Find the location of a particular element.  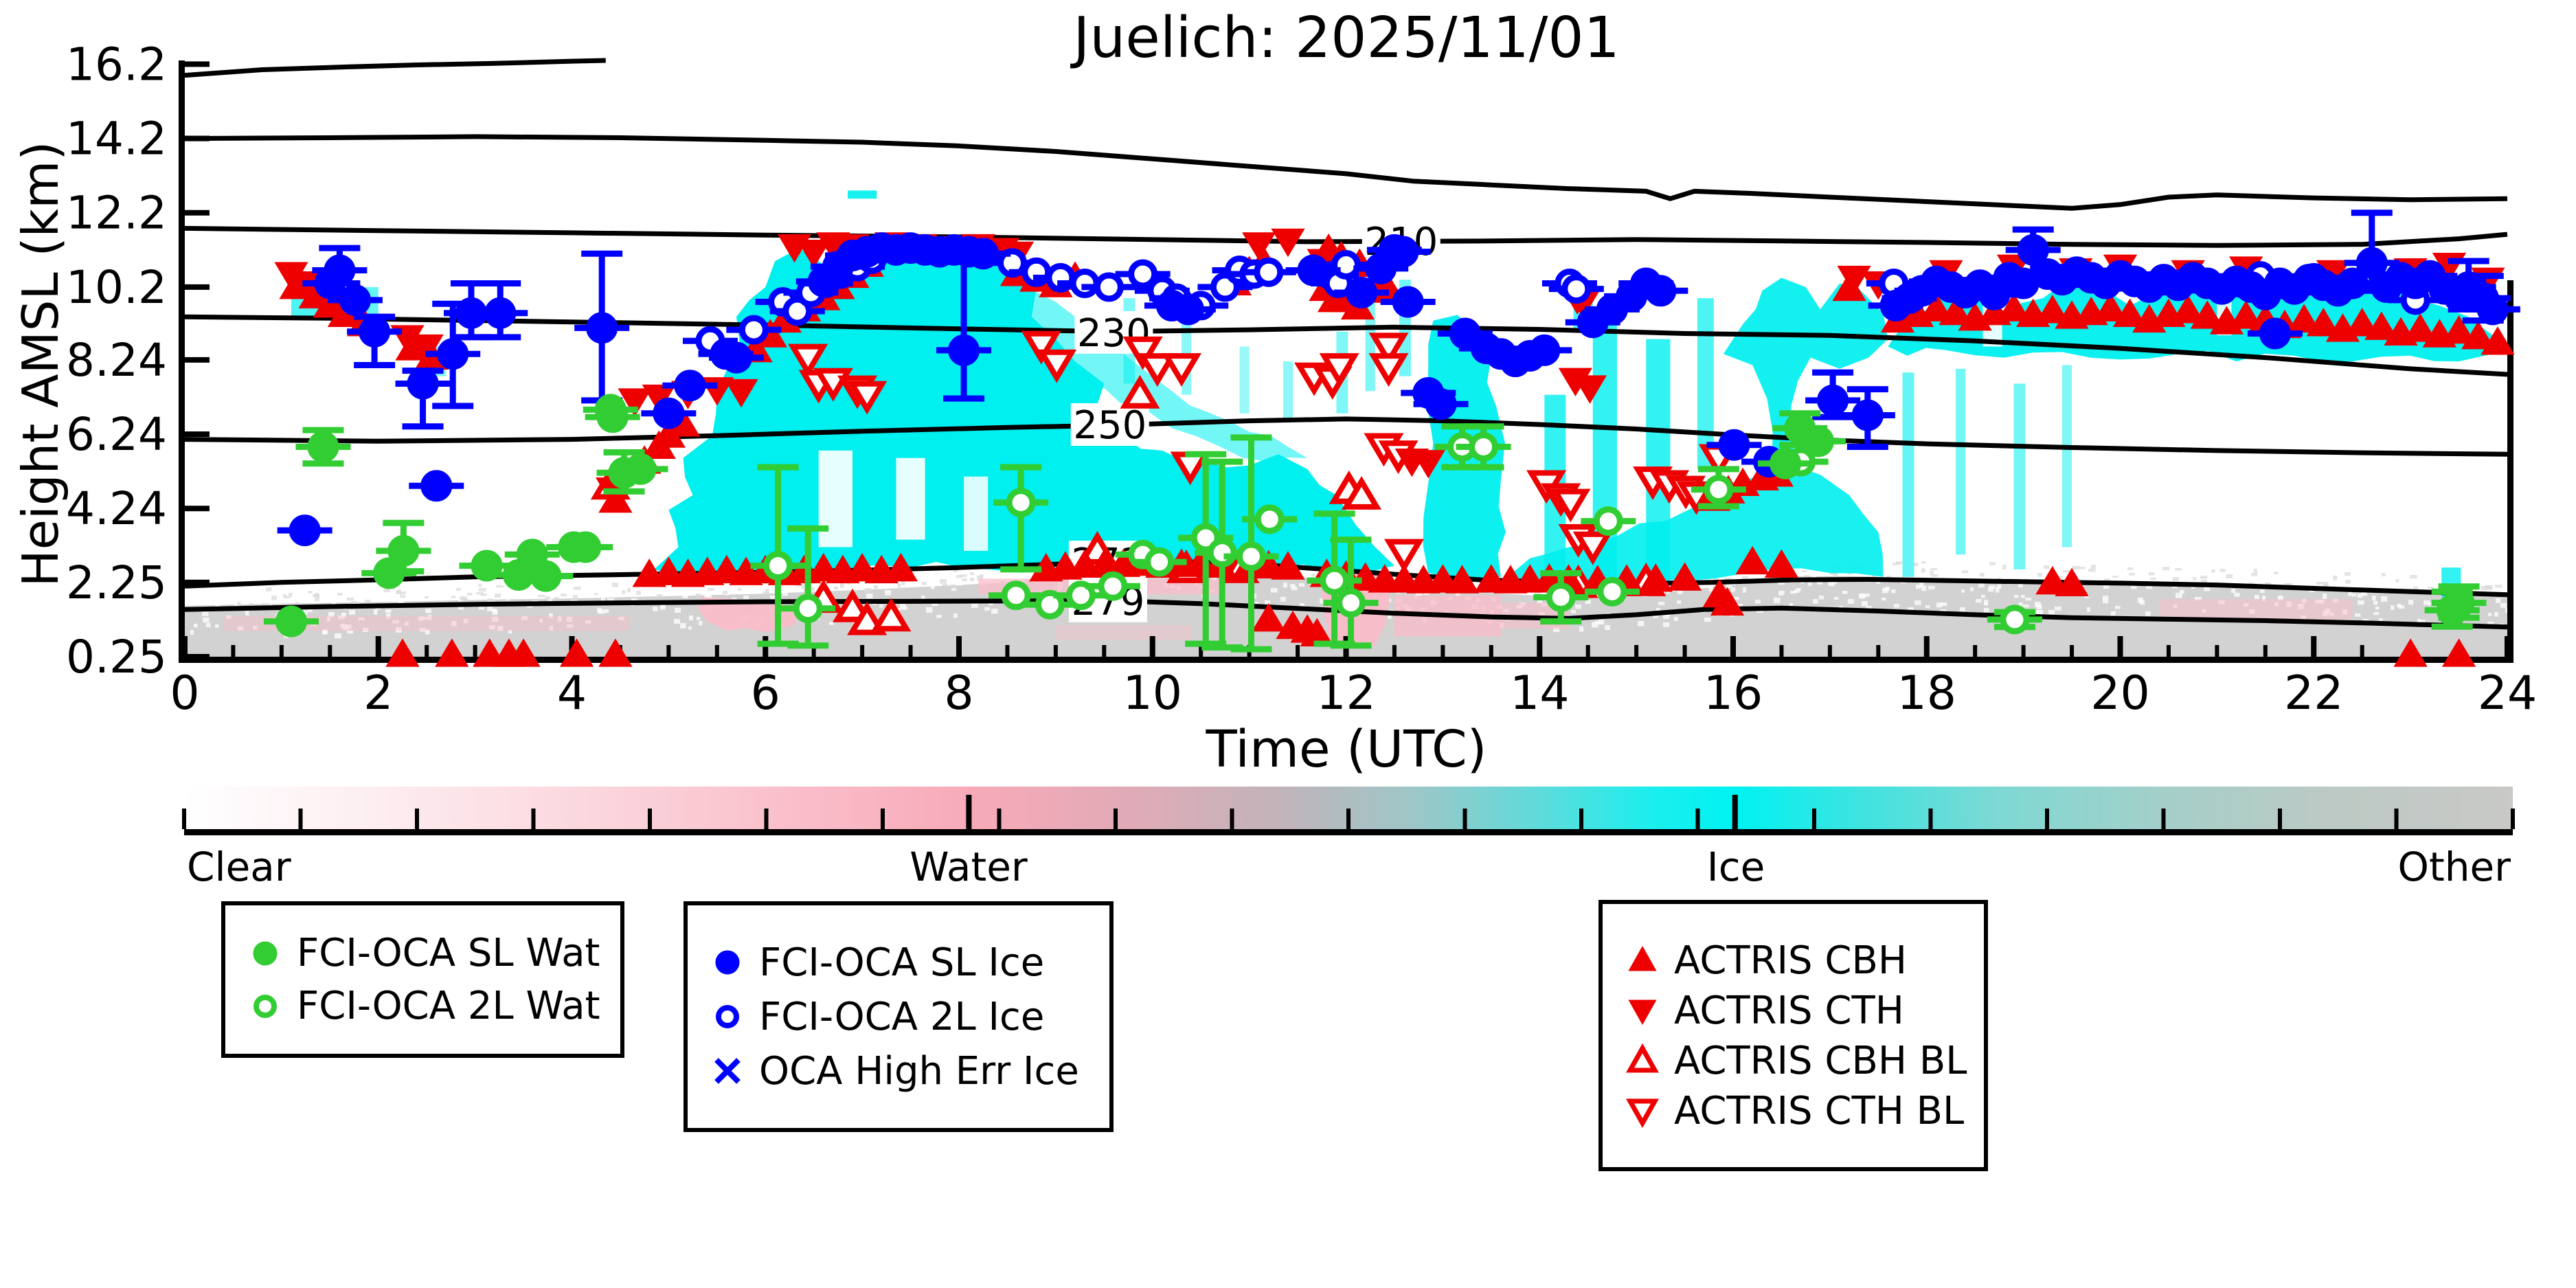

legend-entry-label: ACTRIS CBH BL is located at coordinates (1820, 1060).